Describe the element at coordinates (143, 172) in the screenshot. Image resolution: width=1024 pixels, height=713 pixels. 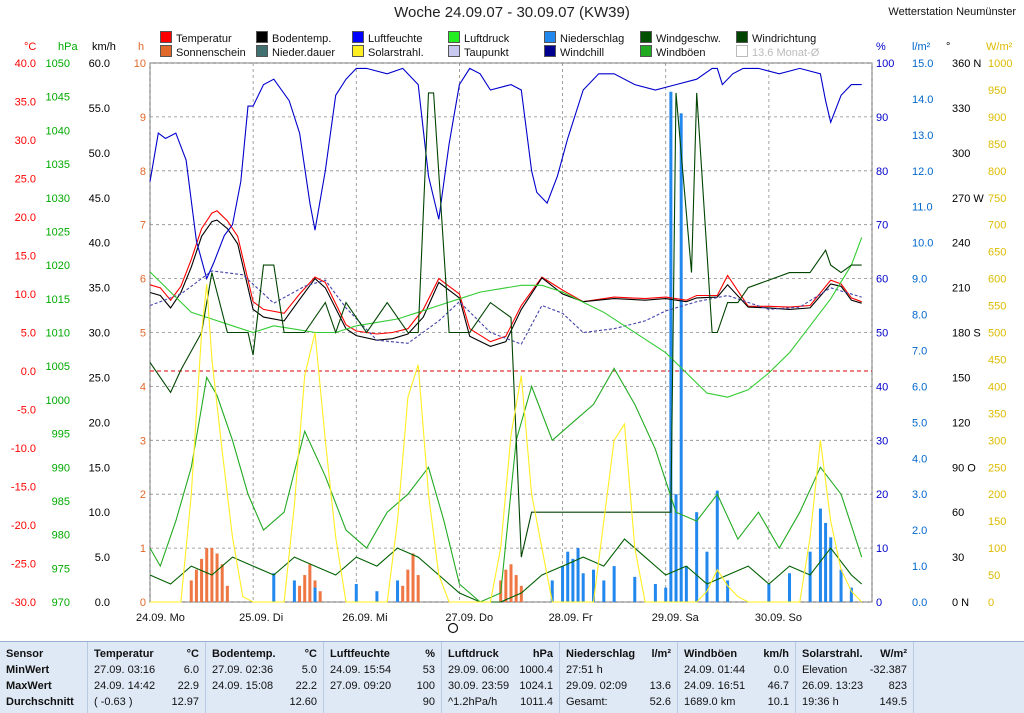
I see `axis-tick-label: 8` at that location.